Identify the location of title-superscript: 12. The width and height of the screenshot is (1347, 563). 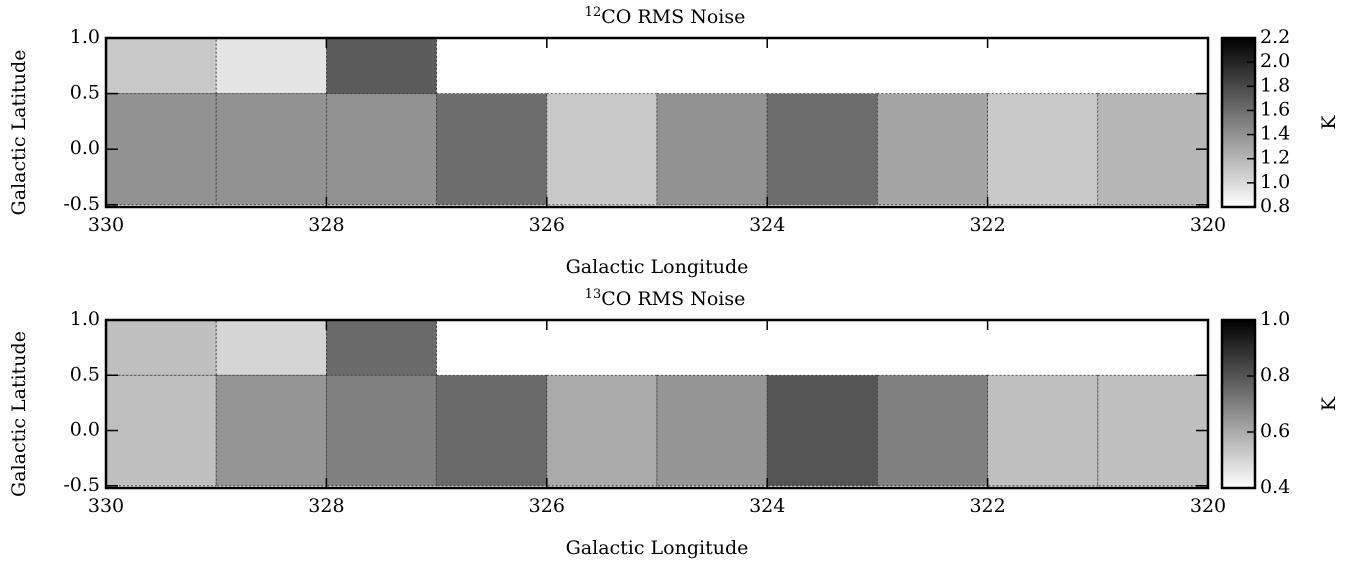
(593, 12).